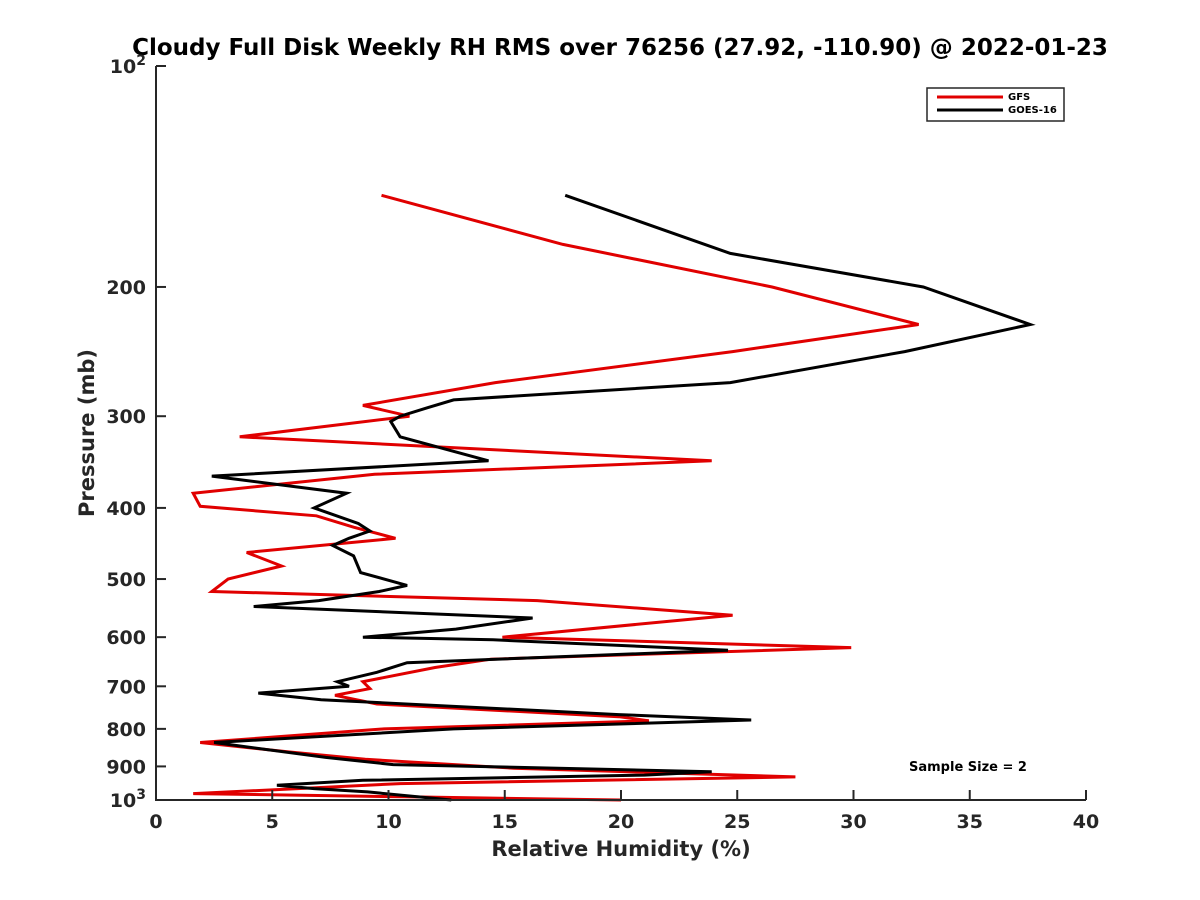  What do you see at coordinates (126, 638) in the screenshot?
I see `y-tick-label: 600` at bounding box center [126, 638].